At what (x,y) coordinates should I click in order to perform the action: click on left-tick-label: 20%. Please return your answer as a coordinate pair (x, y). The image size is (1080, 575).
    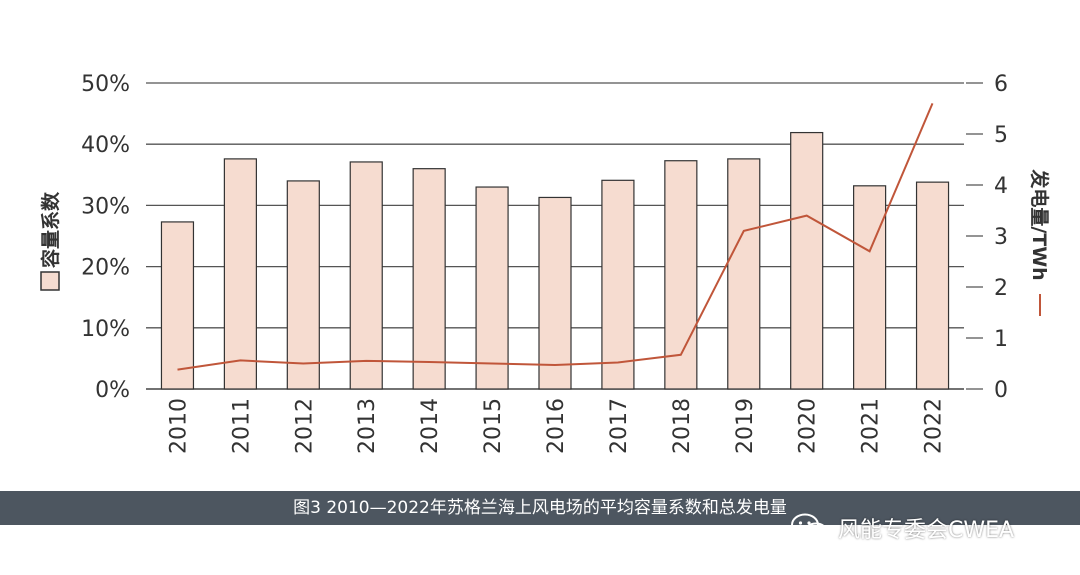
    Looking at the image, I should click on (105, 268).